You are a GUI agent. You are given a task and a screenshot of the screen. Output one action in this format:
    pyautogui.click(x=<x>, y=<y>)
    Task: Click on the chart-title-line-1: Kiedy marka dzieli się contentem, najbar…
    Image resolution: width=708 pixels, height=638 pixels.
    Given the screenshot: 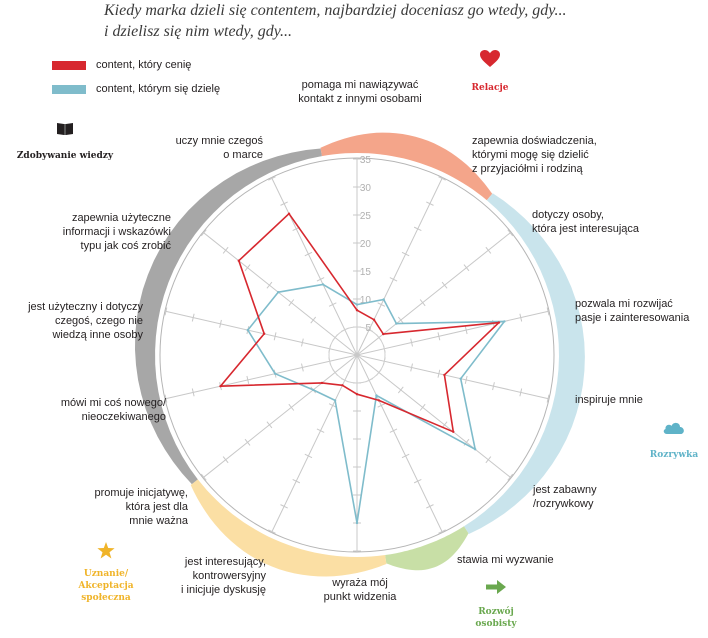 What is the action you would take?
    pyautogui.click(x=335, y=10)
    